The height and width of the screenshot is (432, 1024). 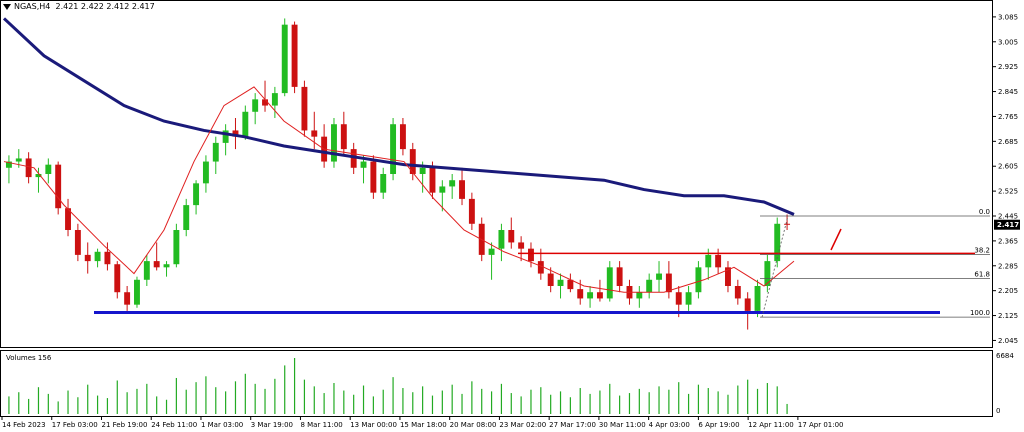 I want to click on symbol-label: NGAS,H4, so click(x=32, y=6).